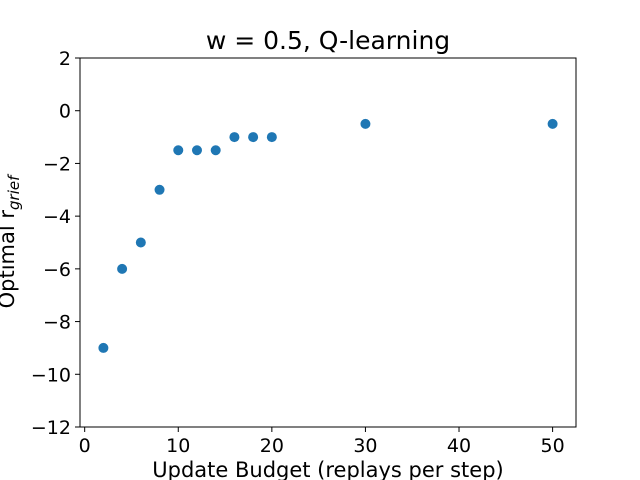  What do you see at coordinates (365, 446) in the screenshot?
I see `x-tick-label-3: 30` at bounding box center [365, 446].